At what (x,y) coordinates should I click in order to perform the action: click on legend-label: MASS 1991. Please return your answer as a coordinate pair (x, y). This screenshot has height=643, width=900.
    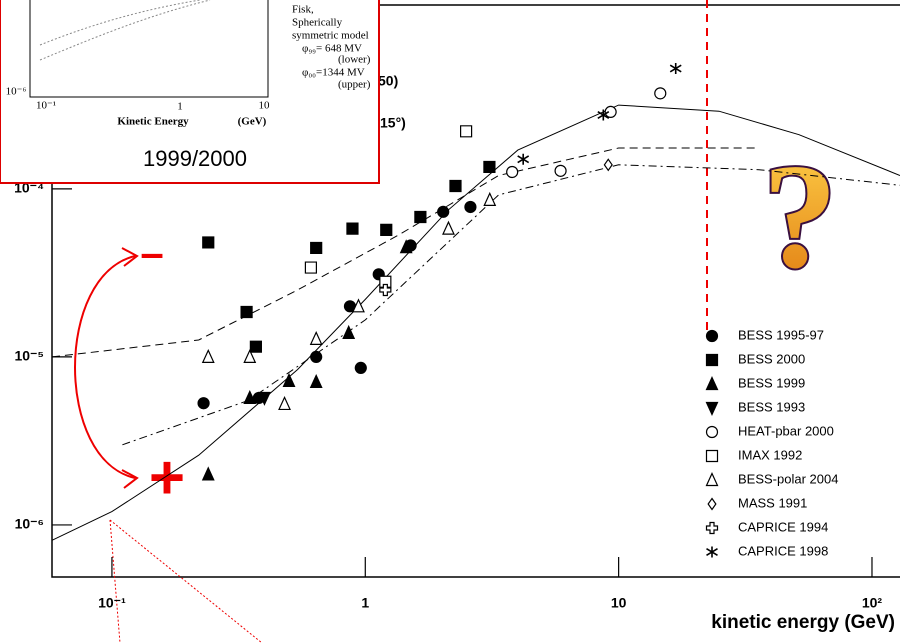
    Looking at the image, I should click on (772, 502).